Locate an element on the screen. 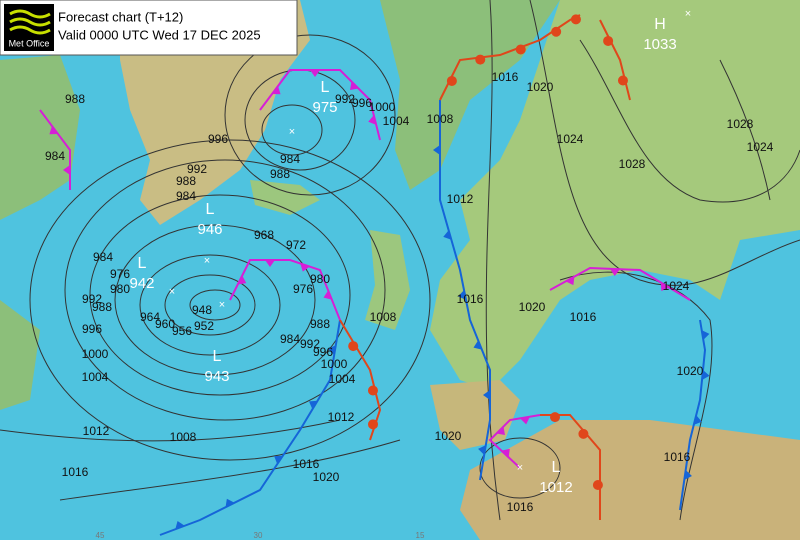 Image resolution: width=800 pixels, height=545 pixels. isobar-label: 1012 is located at coordinates (341, 417).